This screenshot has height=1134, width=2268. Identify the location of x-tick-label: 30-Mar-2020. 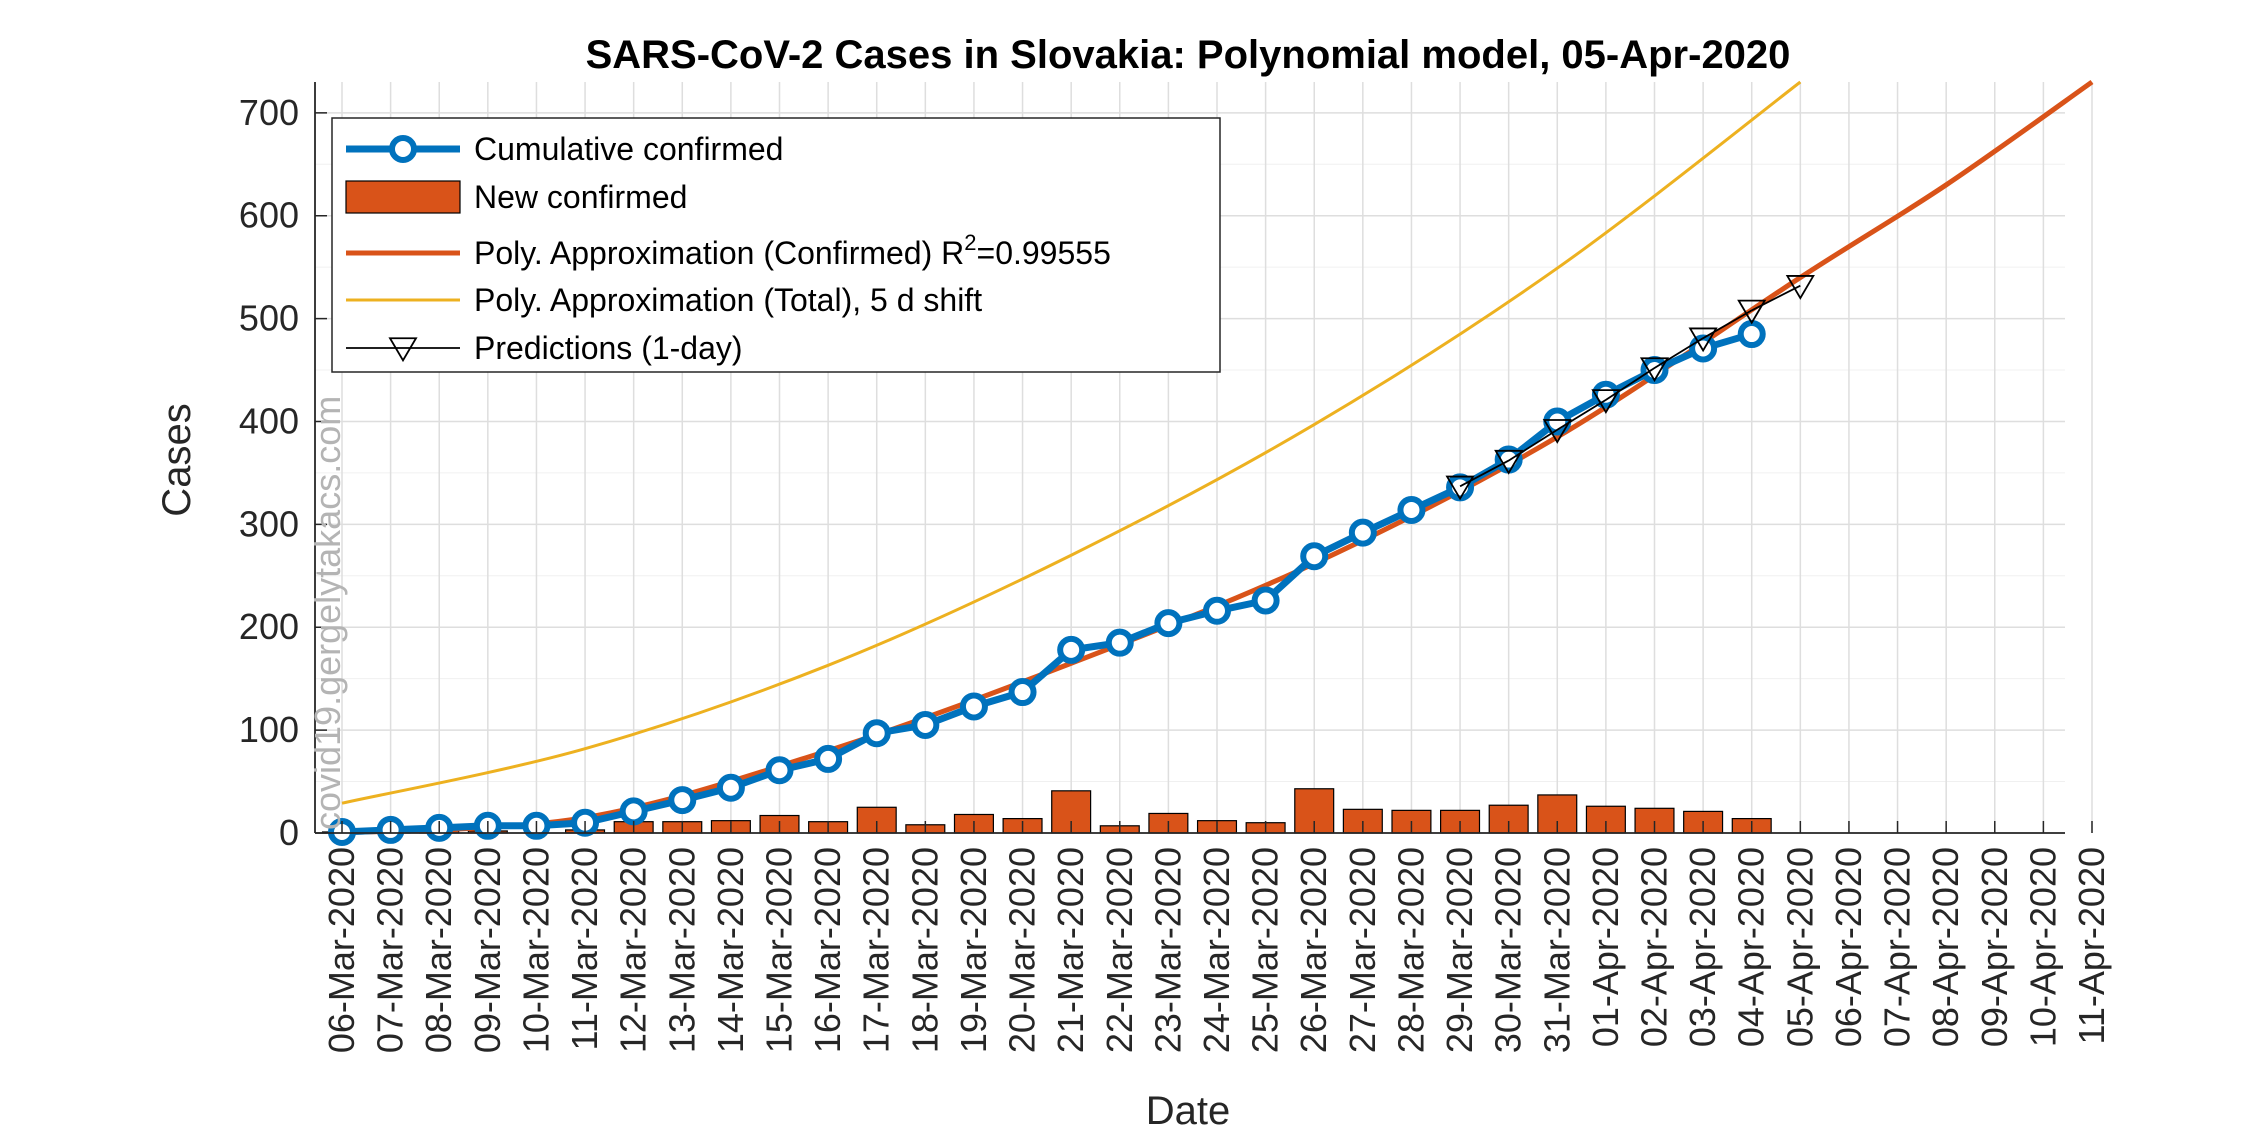
(1508, 950).